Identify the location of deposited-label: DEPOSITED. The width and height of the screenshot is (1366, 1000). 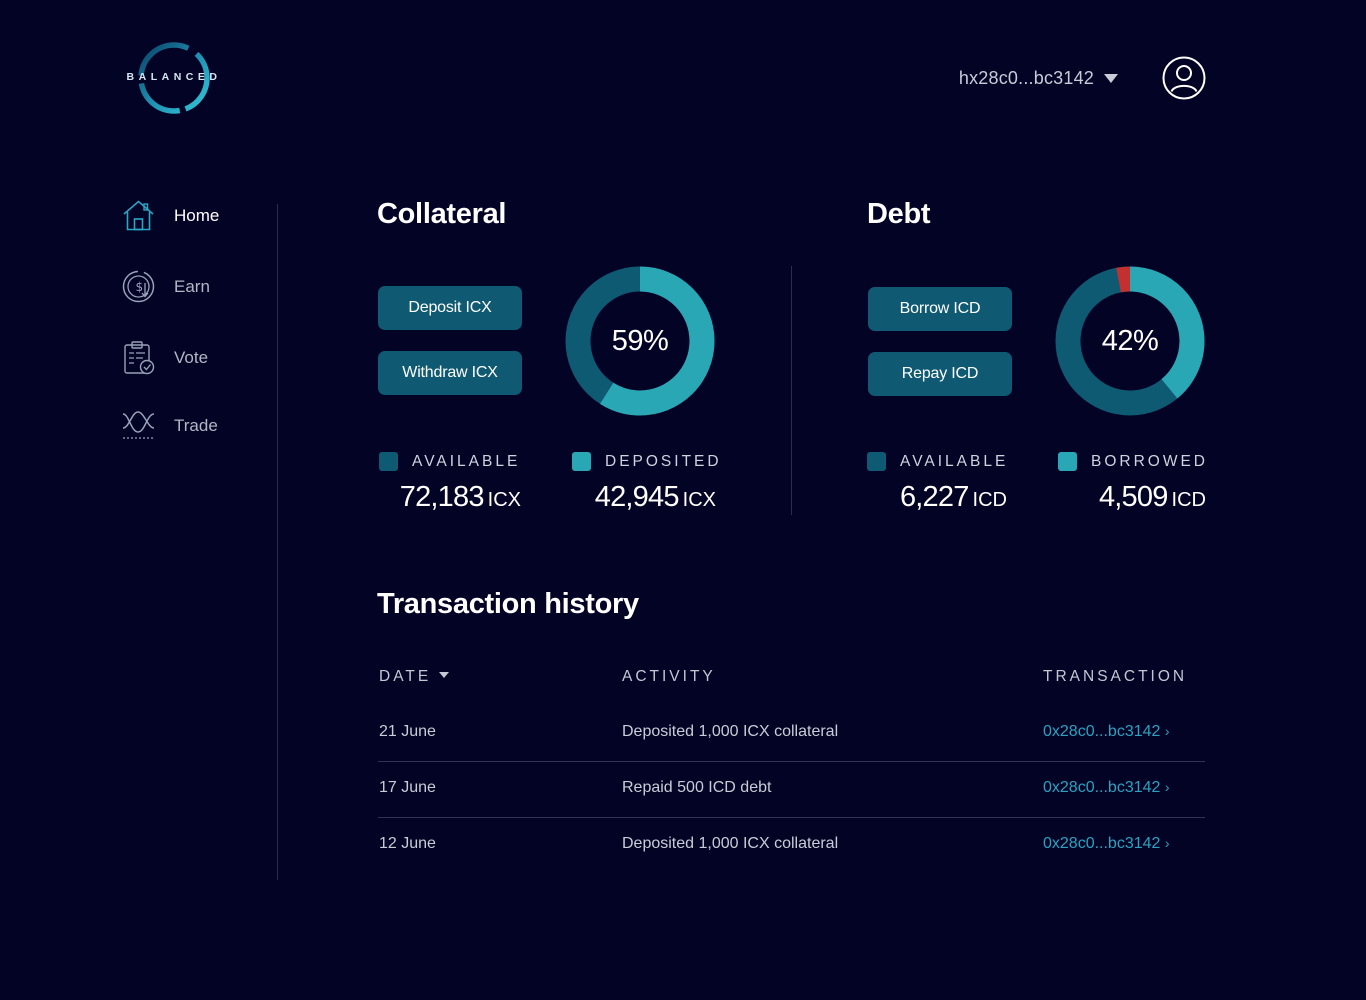
(663, 461).